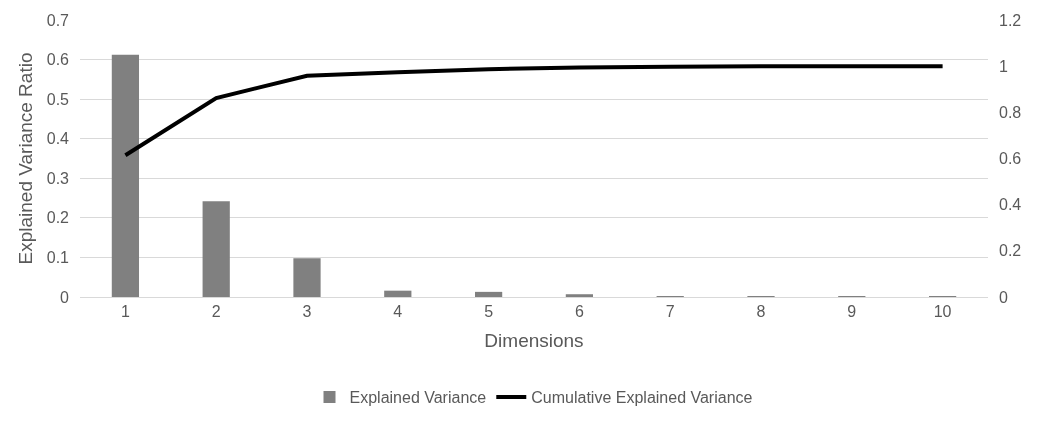 The height and width of the screenshot is (426, 1058). What do you see at coordinates (1010, 205) in the screenshot?
I see `y2-tick-label: 0.4` at bounding box center [1010, 205].